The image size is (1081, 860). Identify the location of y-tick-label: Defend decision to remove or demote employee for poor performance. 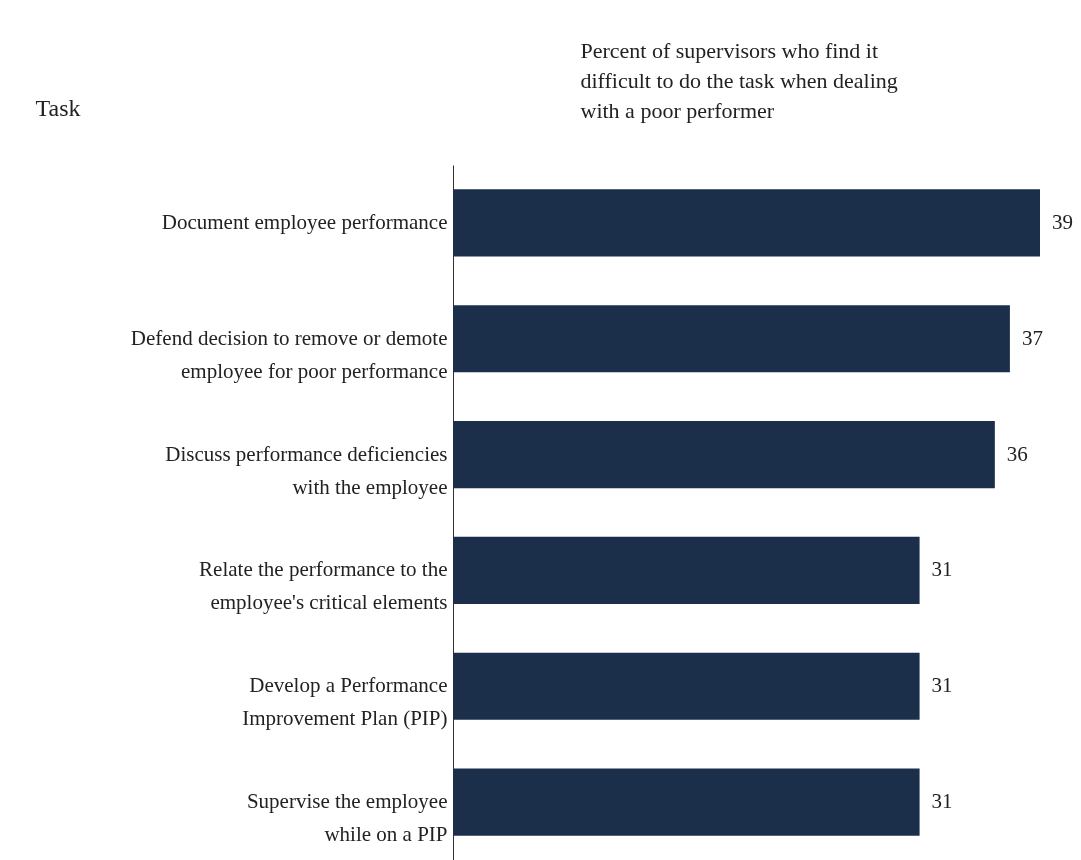
(289, 354).